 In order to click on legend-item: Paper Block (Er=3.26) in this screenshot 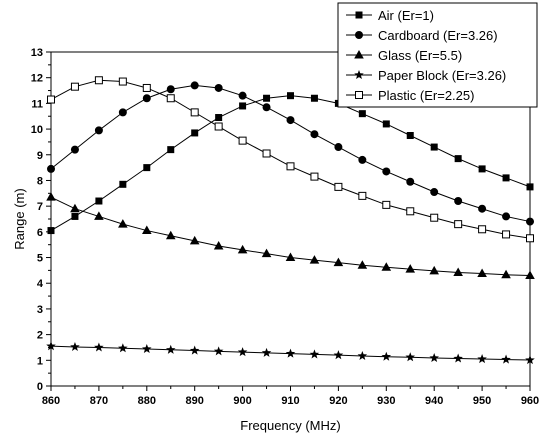, I will do `click(426, 75)`.